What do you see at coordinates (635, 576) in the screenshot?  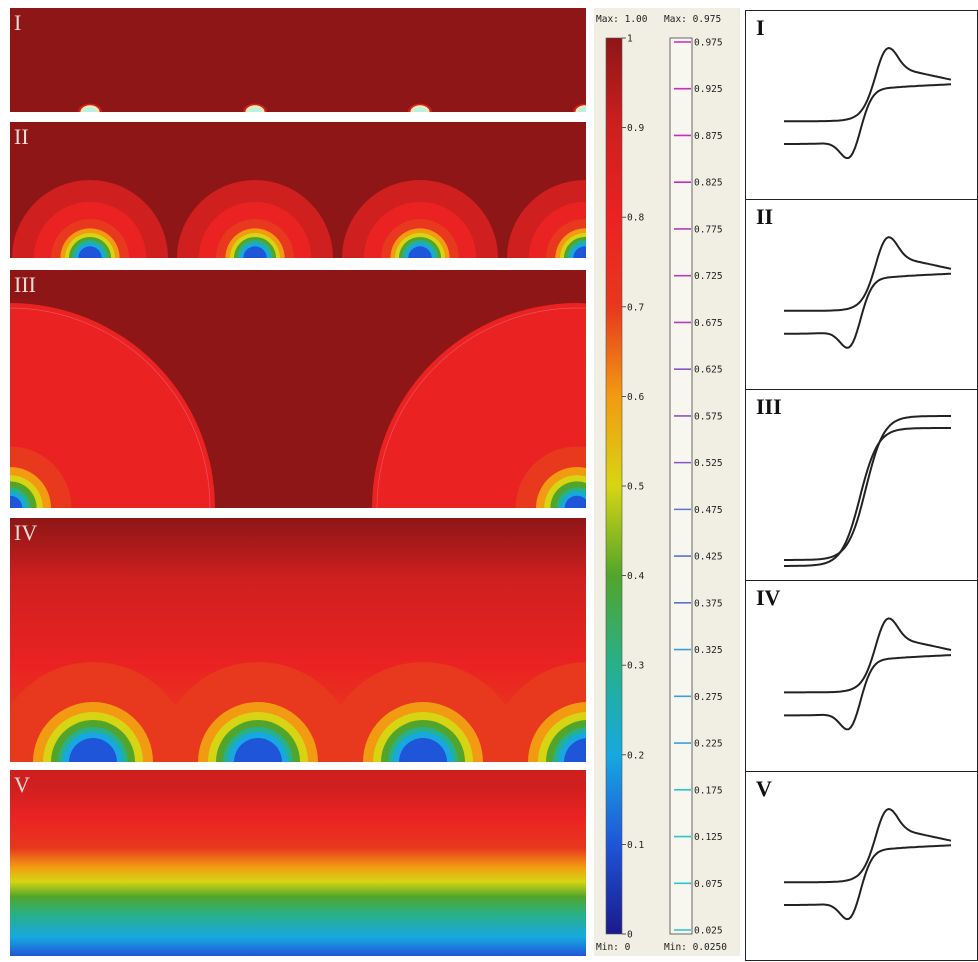 I see `main-tick-label: 0.4` at bounding box center [635, 576].